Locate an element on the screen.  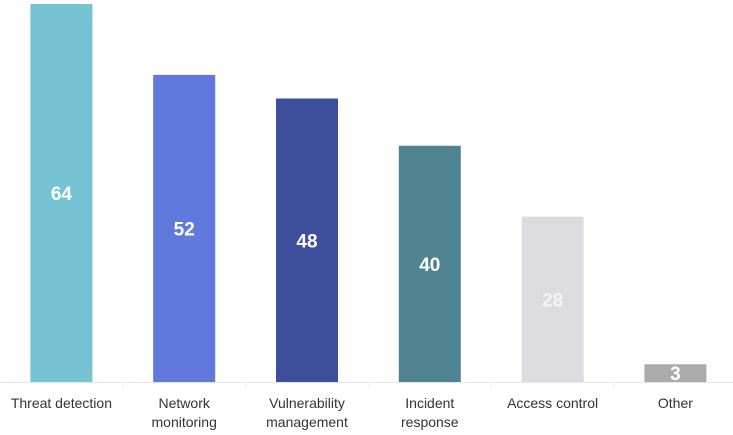
x-tick-label-2: management is located at coordinates (307, 422).